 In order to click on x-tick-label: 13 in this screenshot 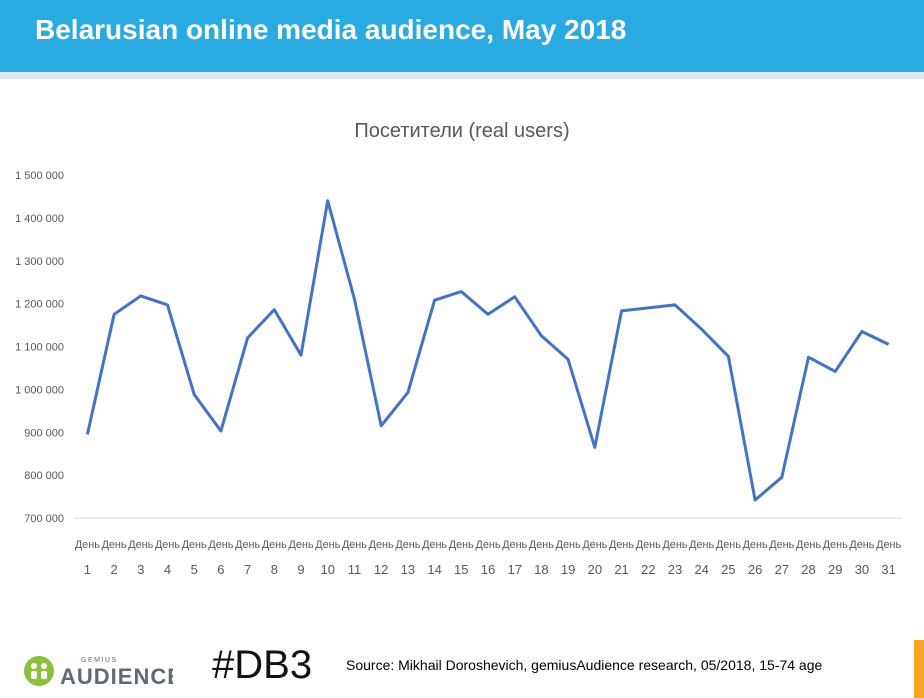, I will do `click(408, 569)`.